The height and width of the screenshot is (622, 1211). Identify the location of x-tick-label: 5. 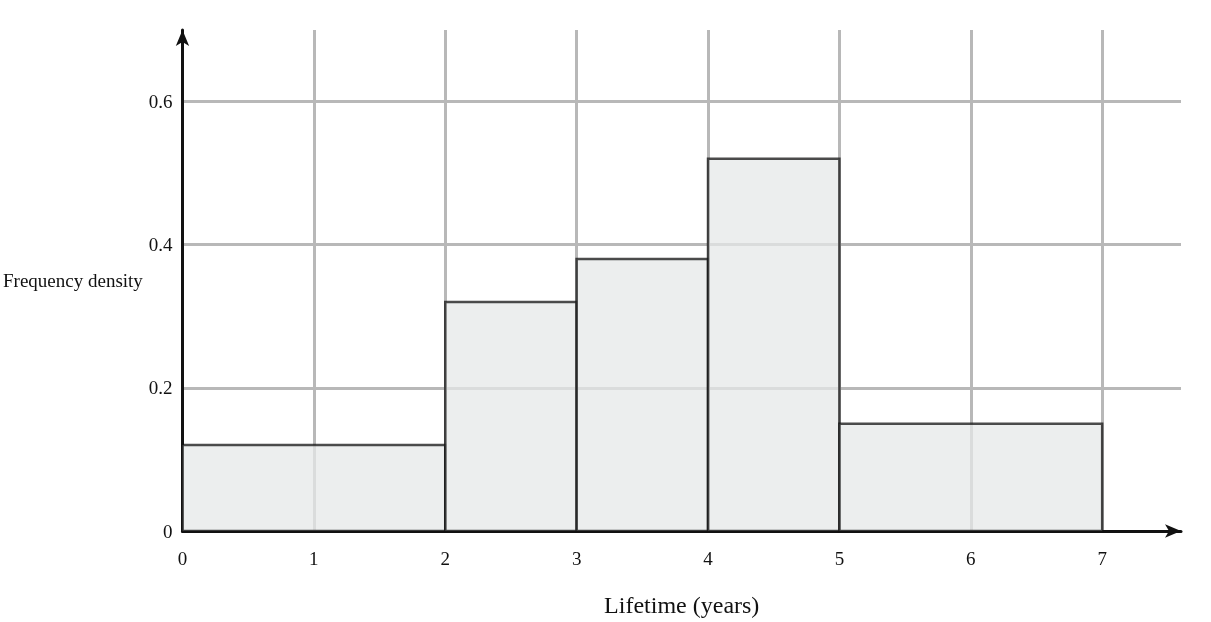
(839, 558).